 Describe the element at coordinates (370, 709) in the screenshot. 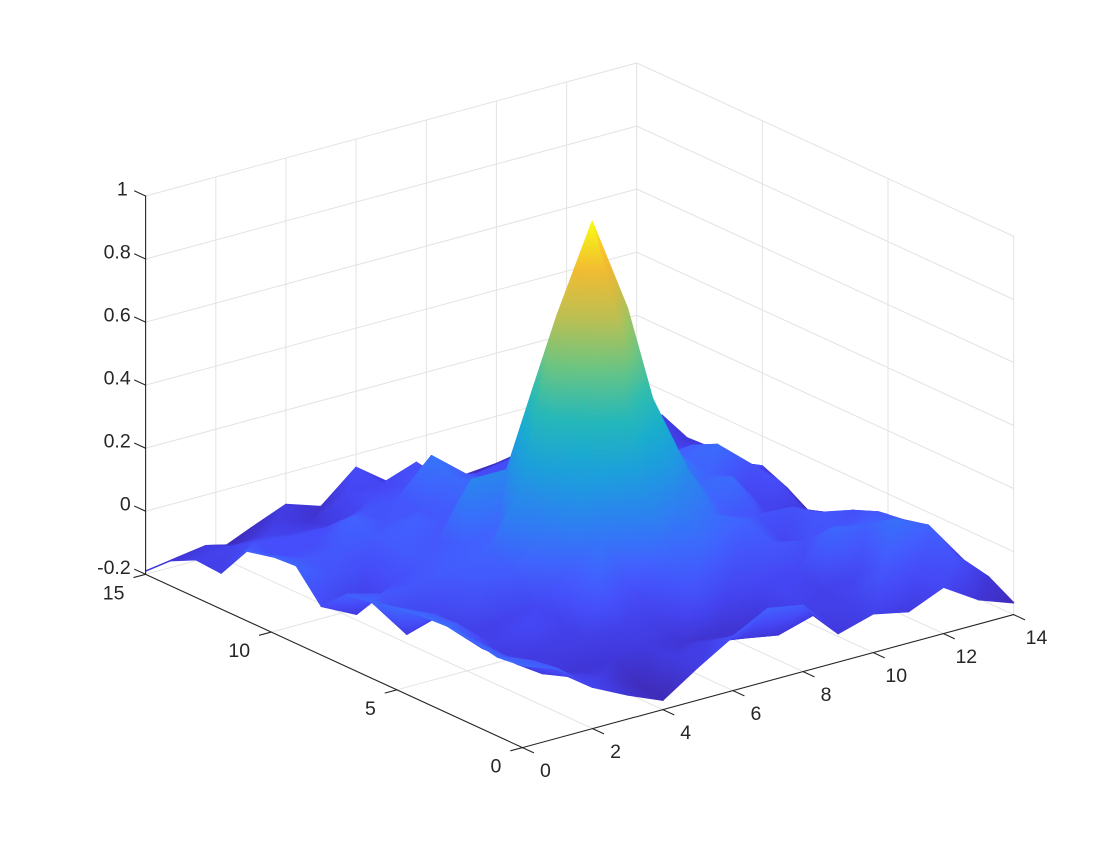

I see `svg-text: 5` at that location.